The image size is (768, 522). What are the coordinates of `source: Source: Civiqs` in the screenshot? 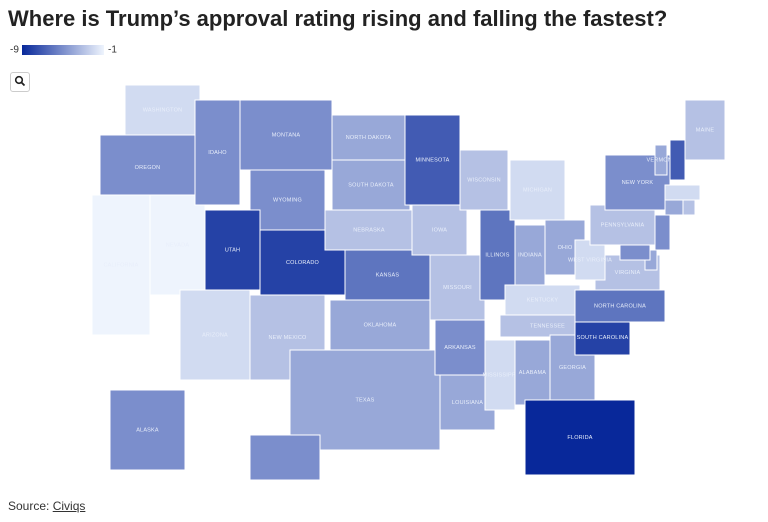 It's located at (46, 506).